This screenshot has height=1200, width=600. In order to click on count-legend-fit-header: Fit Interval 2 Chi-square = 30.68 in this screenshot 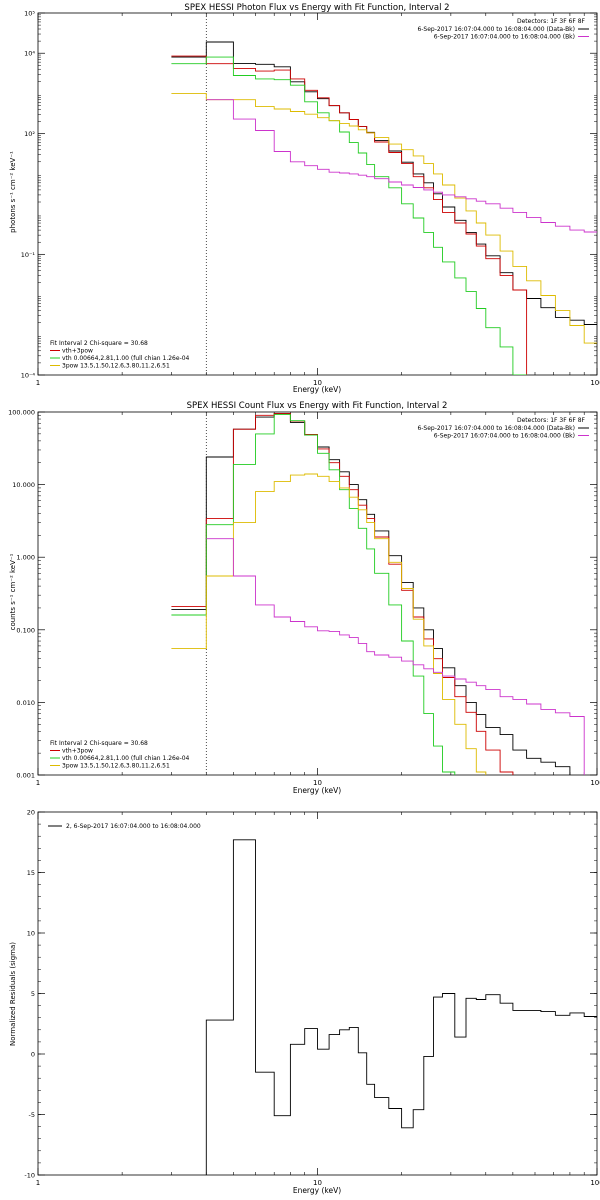, I will do `click(99, 743)`.